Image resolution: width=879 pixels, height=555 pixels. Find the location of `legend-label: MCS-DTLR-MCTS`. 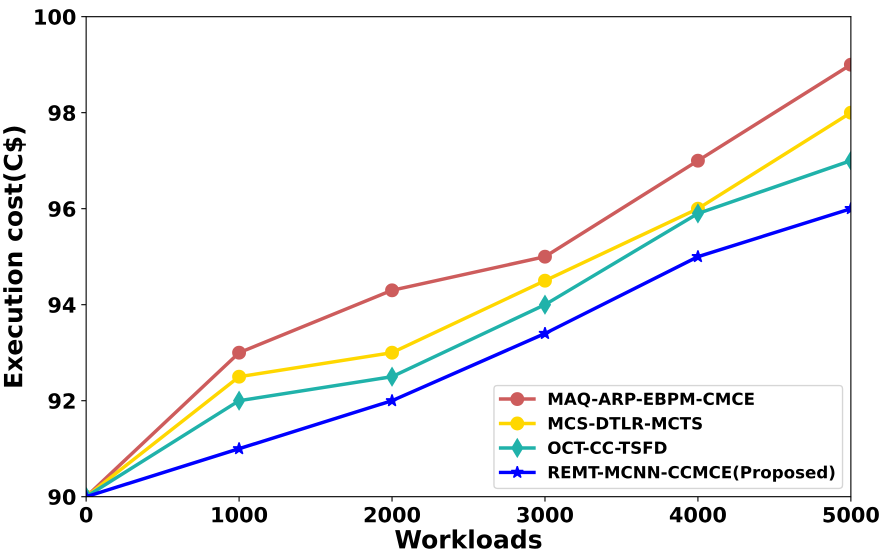

legend-label: MCS-DTLR-MCTS is located at coordinates (625, 423).